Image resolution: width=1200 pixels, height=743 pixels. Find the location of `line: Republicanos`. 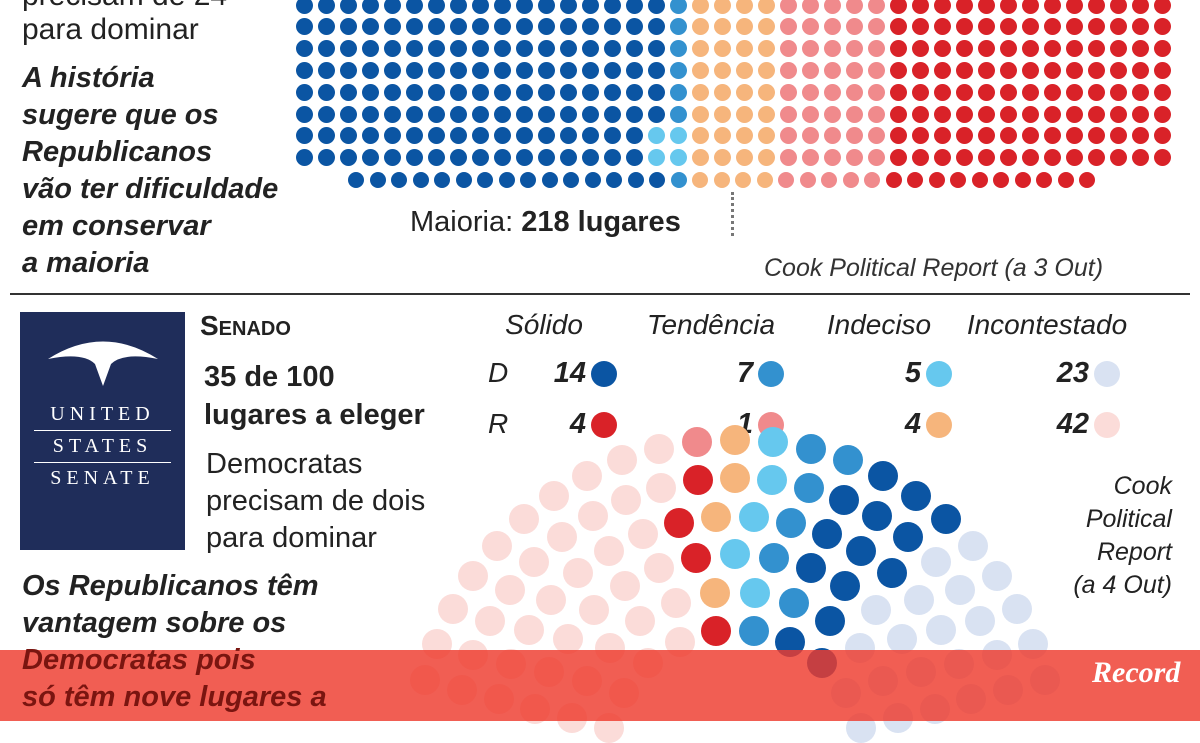

line: Republicanos is located at coordinates (117, 152).